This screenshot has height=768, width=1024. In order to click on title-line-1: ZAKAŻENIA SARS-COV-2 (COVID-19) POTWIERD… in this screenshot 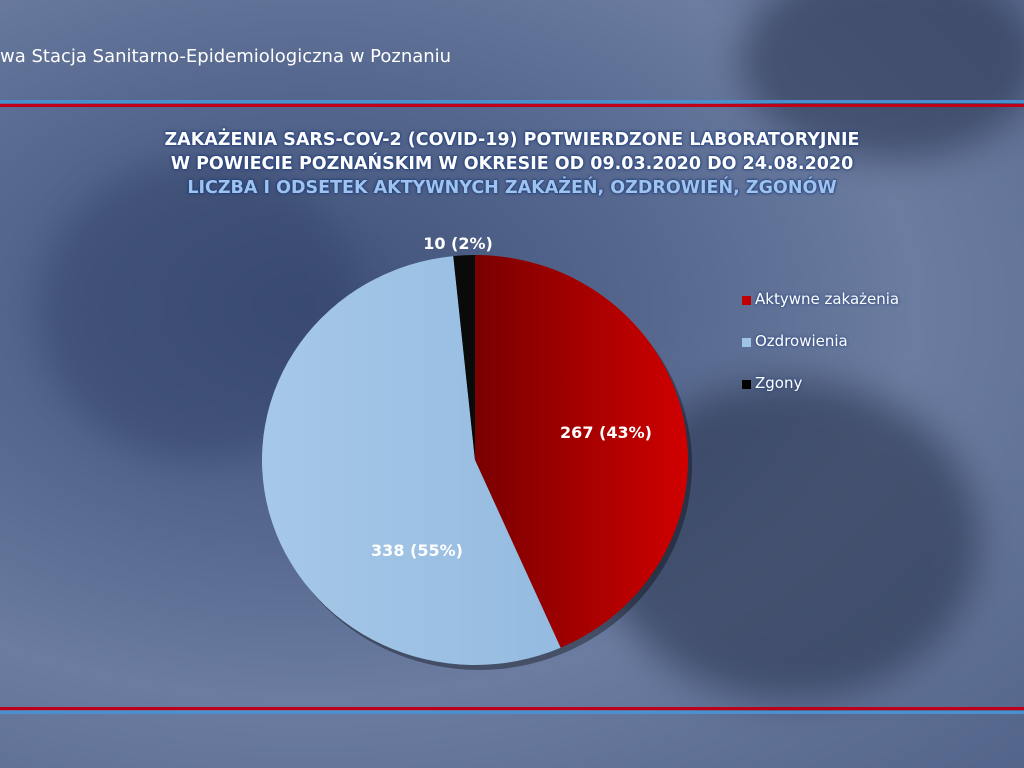, I will do `click(512, 140)`.